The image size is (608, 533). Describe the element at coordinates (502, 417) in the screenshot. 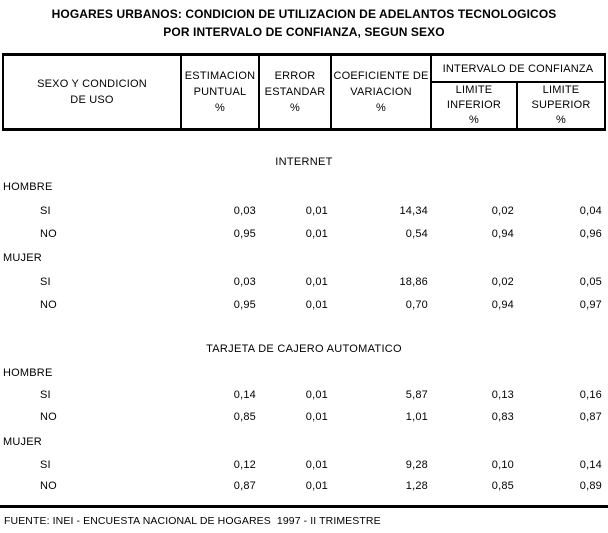

I see `cell-limite-inferior: 0,83` at that location.